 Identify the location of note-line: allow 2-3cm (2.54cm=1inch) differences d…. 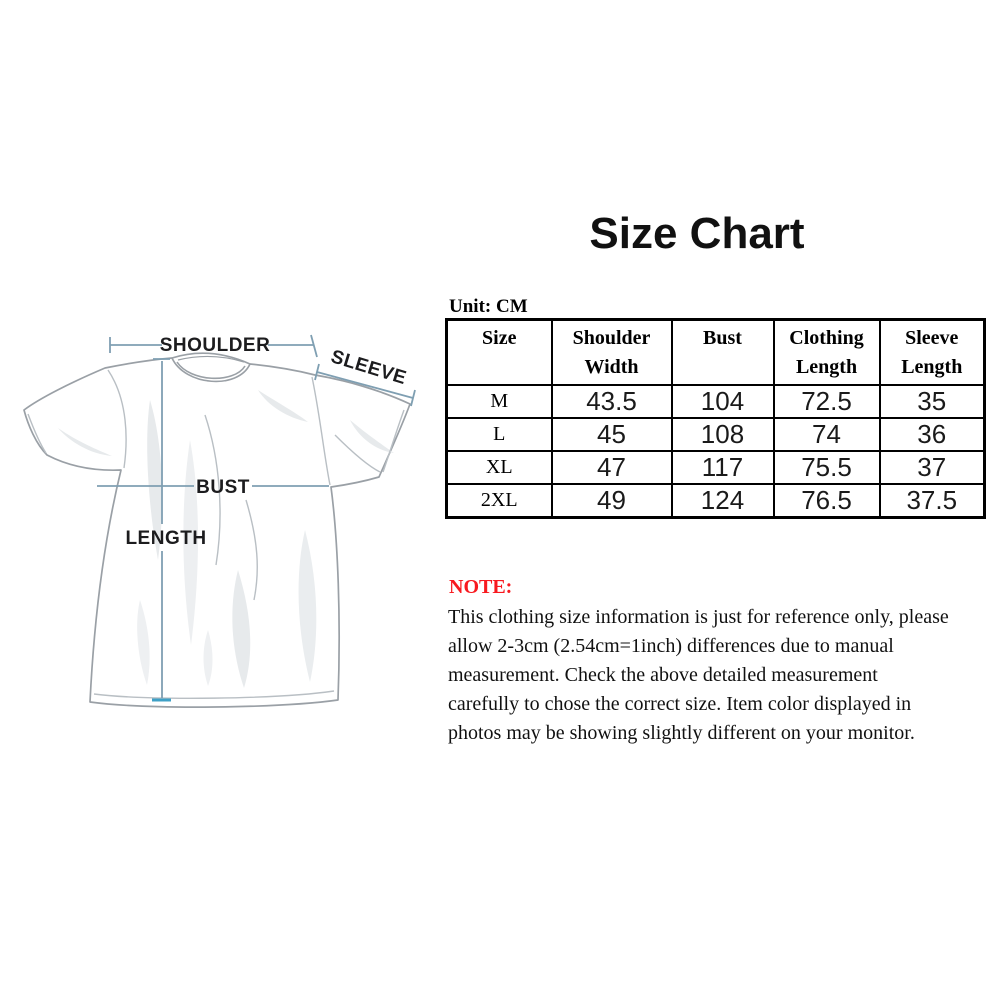
(671, 646).